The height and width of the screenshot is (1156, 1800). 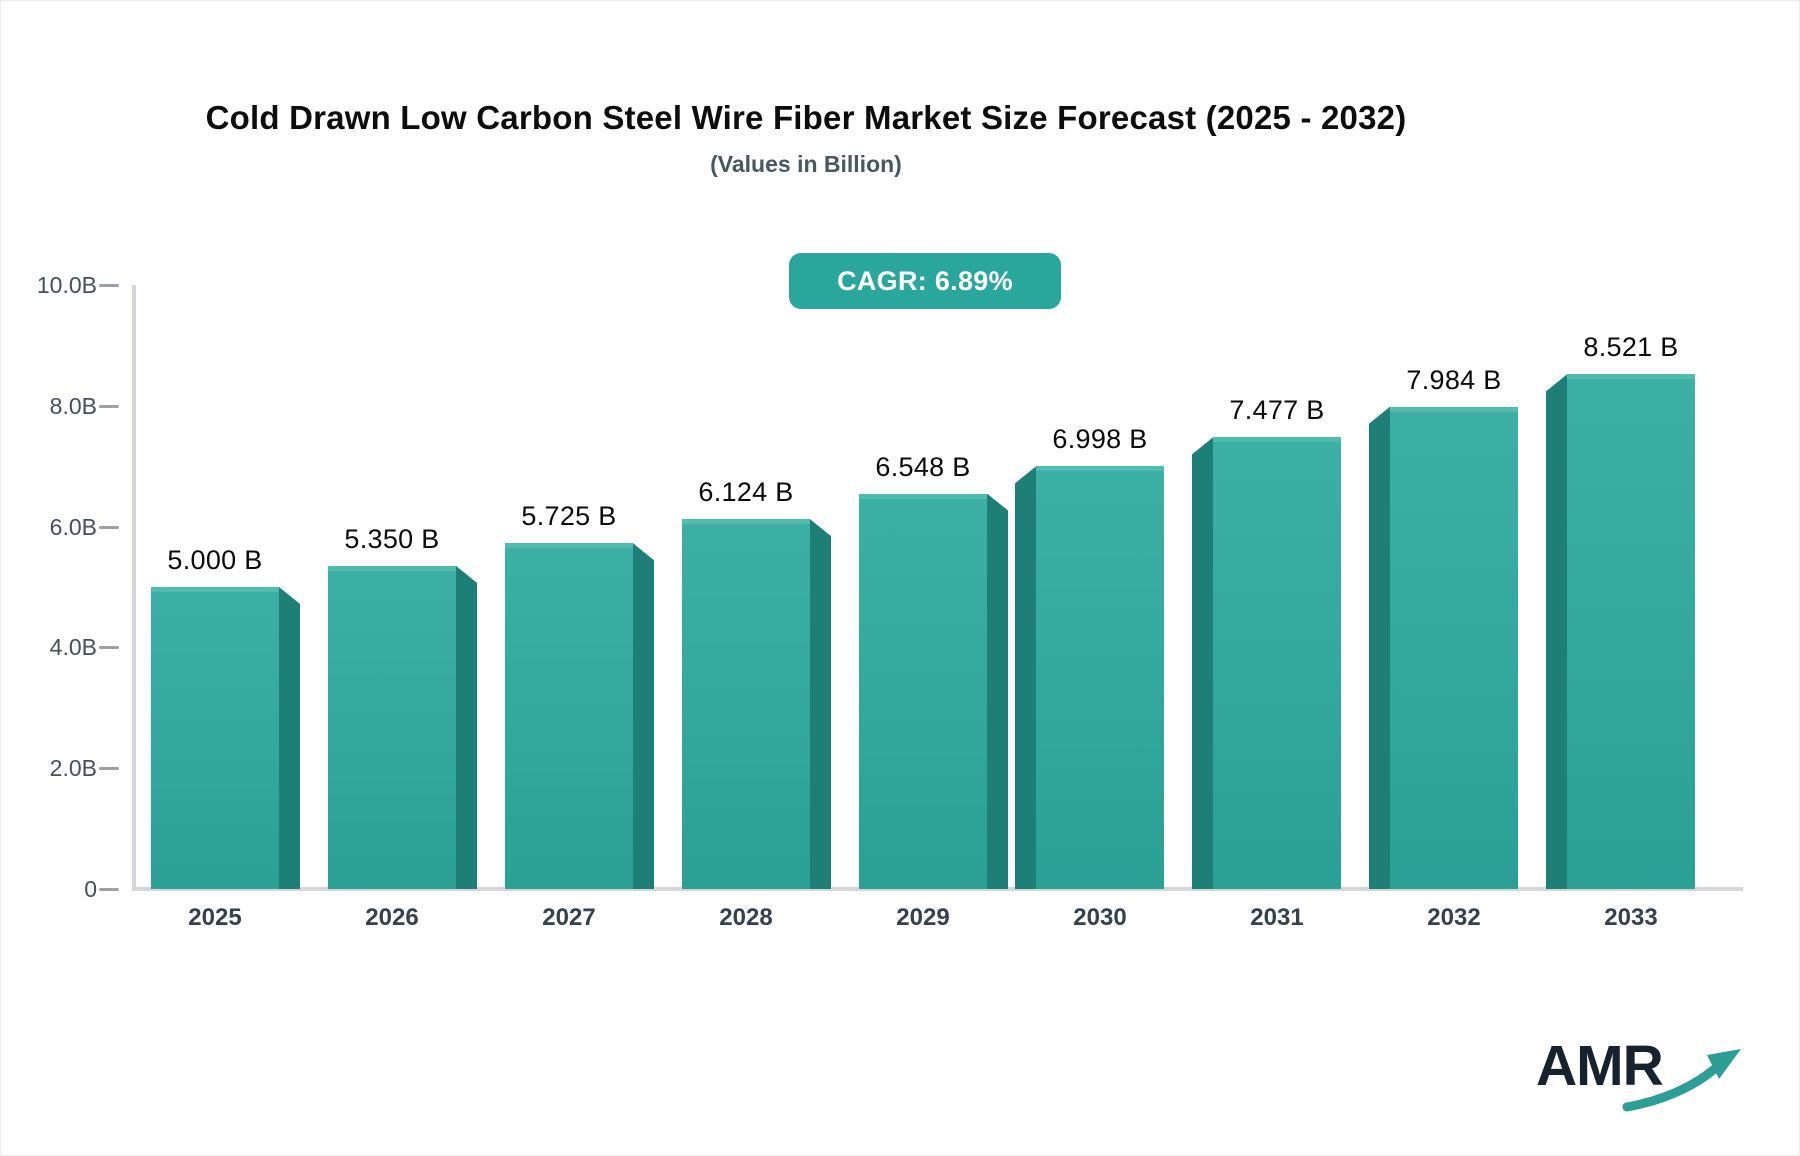 I want to click on bar-2025, so click(x=215, y=738).